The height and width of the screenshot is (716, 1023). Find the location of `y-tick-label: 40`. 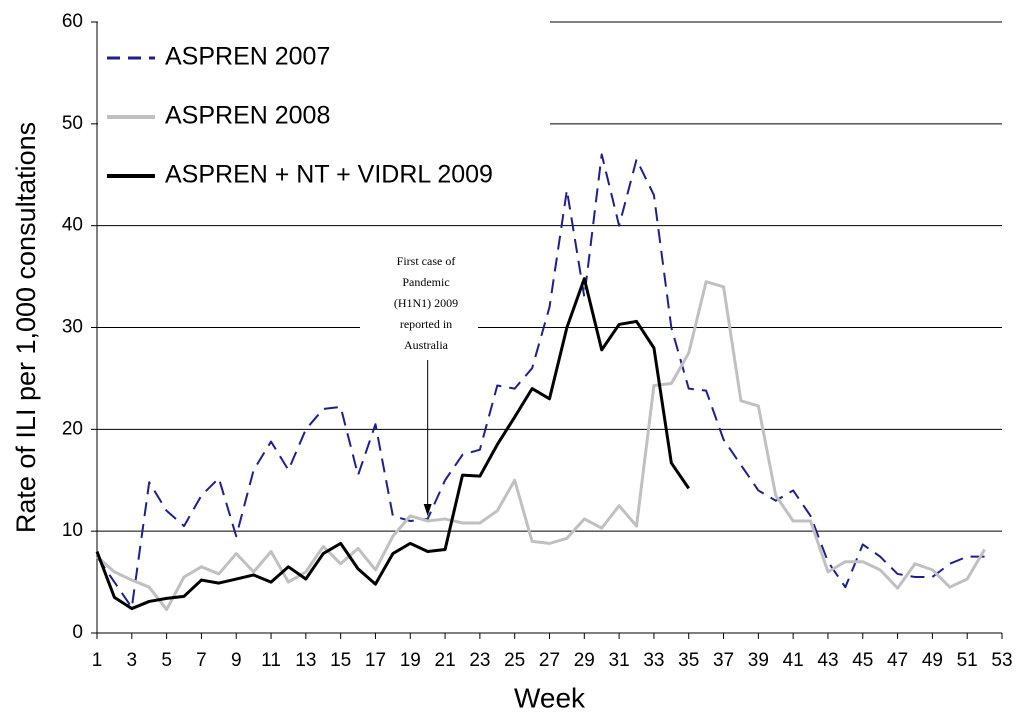

y-tick-label: 40 is located at coordinates (72, 225).